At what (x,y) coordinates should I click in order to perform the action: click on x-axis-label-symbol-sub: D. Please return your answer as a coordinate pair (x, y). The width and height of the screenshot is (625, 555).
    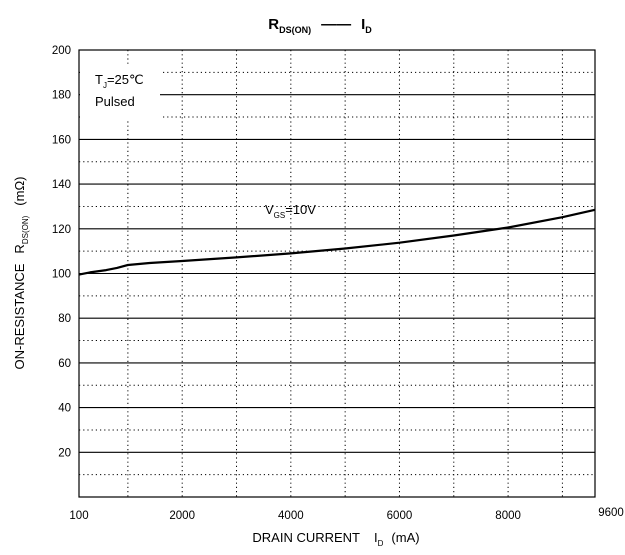
    Looking at the image, I should click on (381, 543).